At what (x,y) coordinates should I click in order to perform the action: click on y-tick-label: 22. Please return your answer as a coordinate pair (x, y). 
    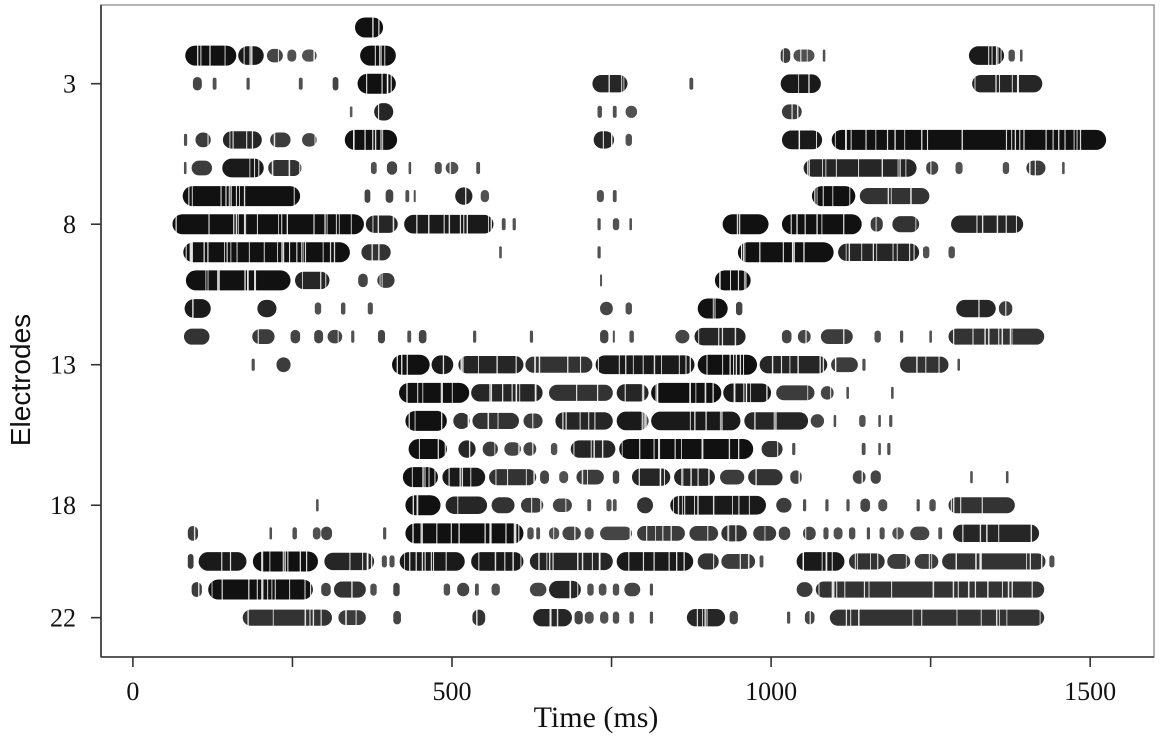
    Looking at the image, I should click on (63, 618).